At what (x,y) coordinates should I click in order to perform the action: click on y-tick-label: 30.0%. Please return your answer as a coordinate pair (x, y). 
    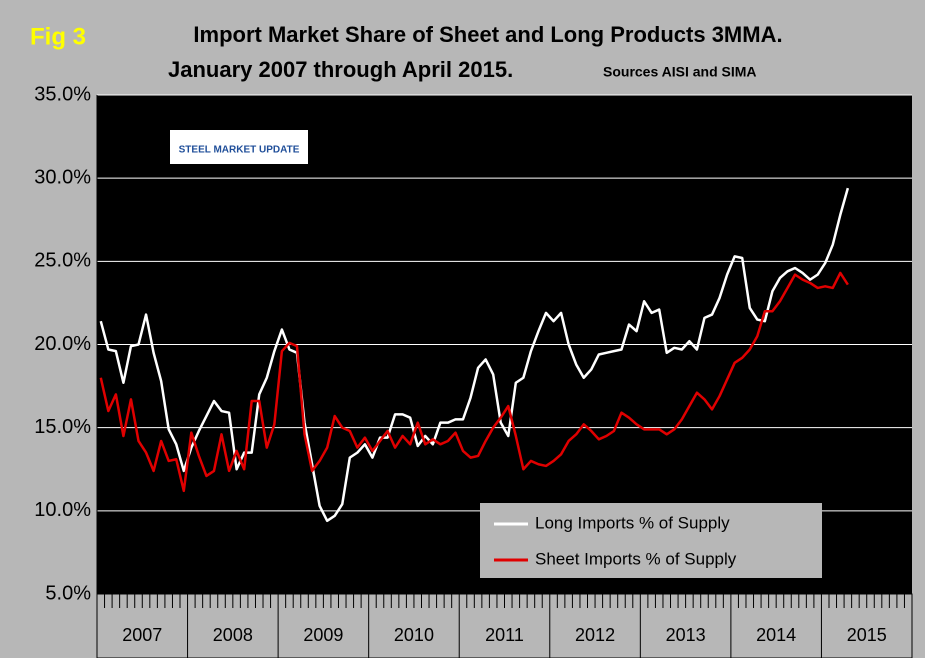
    Looking at the image, I should click on (62, 177).